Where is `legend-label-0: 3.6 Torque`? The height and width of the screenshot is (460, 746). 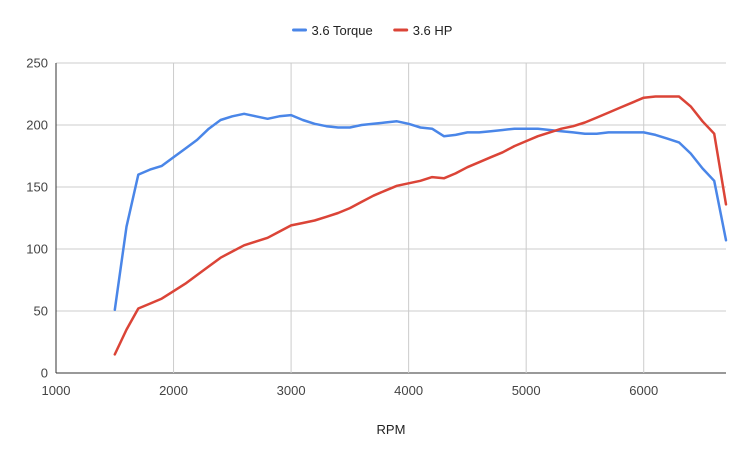
legend-label-0: 3.6 Torque is located at coordinates (342, 30).